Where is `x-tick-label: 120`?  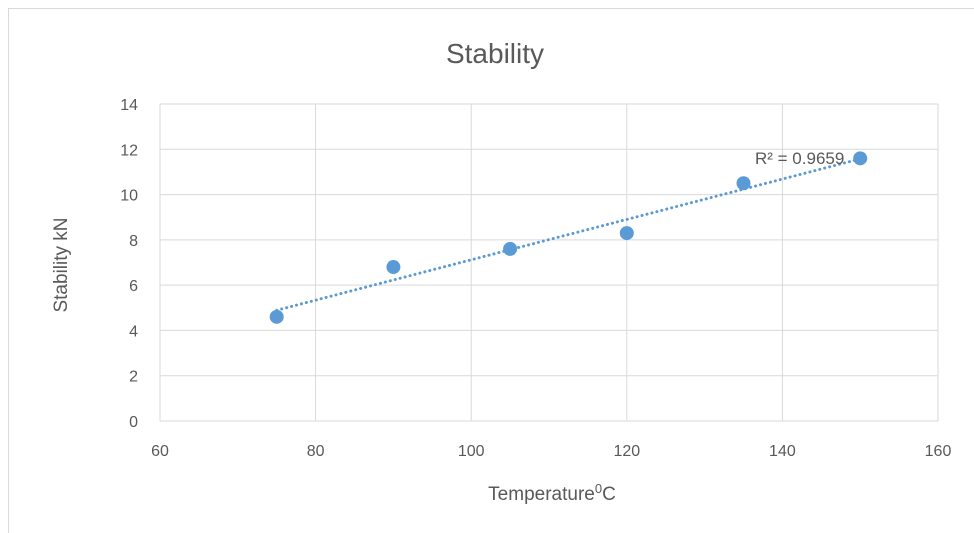 x-tick-label: 120 is located at coordinates (626, 451).